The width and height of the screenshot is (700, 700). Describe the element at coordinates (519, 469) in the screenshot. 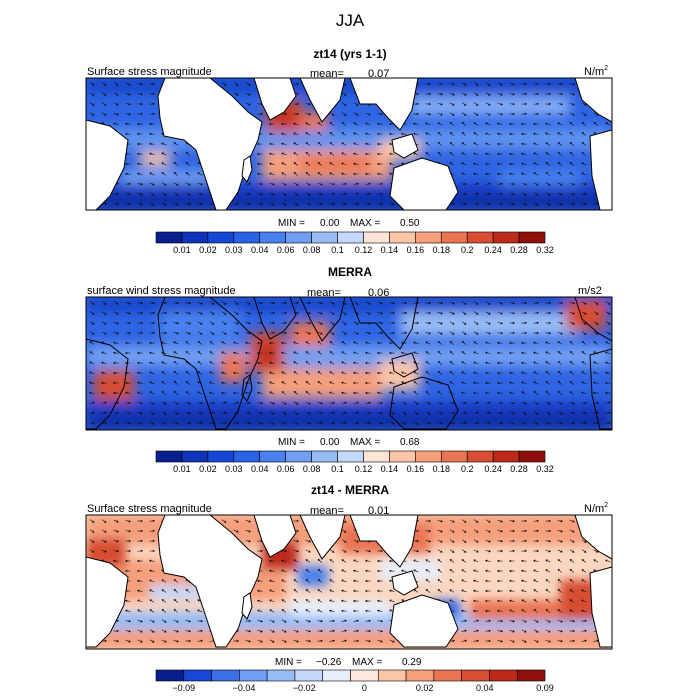

I see `colorbar-tick-label: 0.28` at that location.